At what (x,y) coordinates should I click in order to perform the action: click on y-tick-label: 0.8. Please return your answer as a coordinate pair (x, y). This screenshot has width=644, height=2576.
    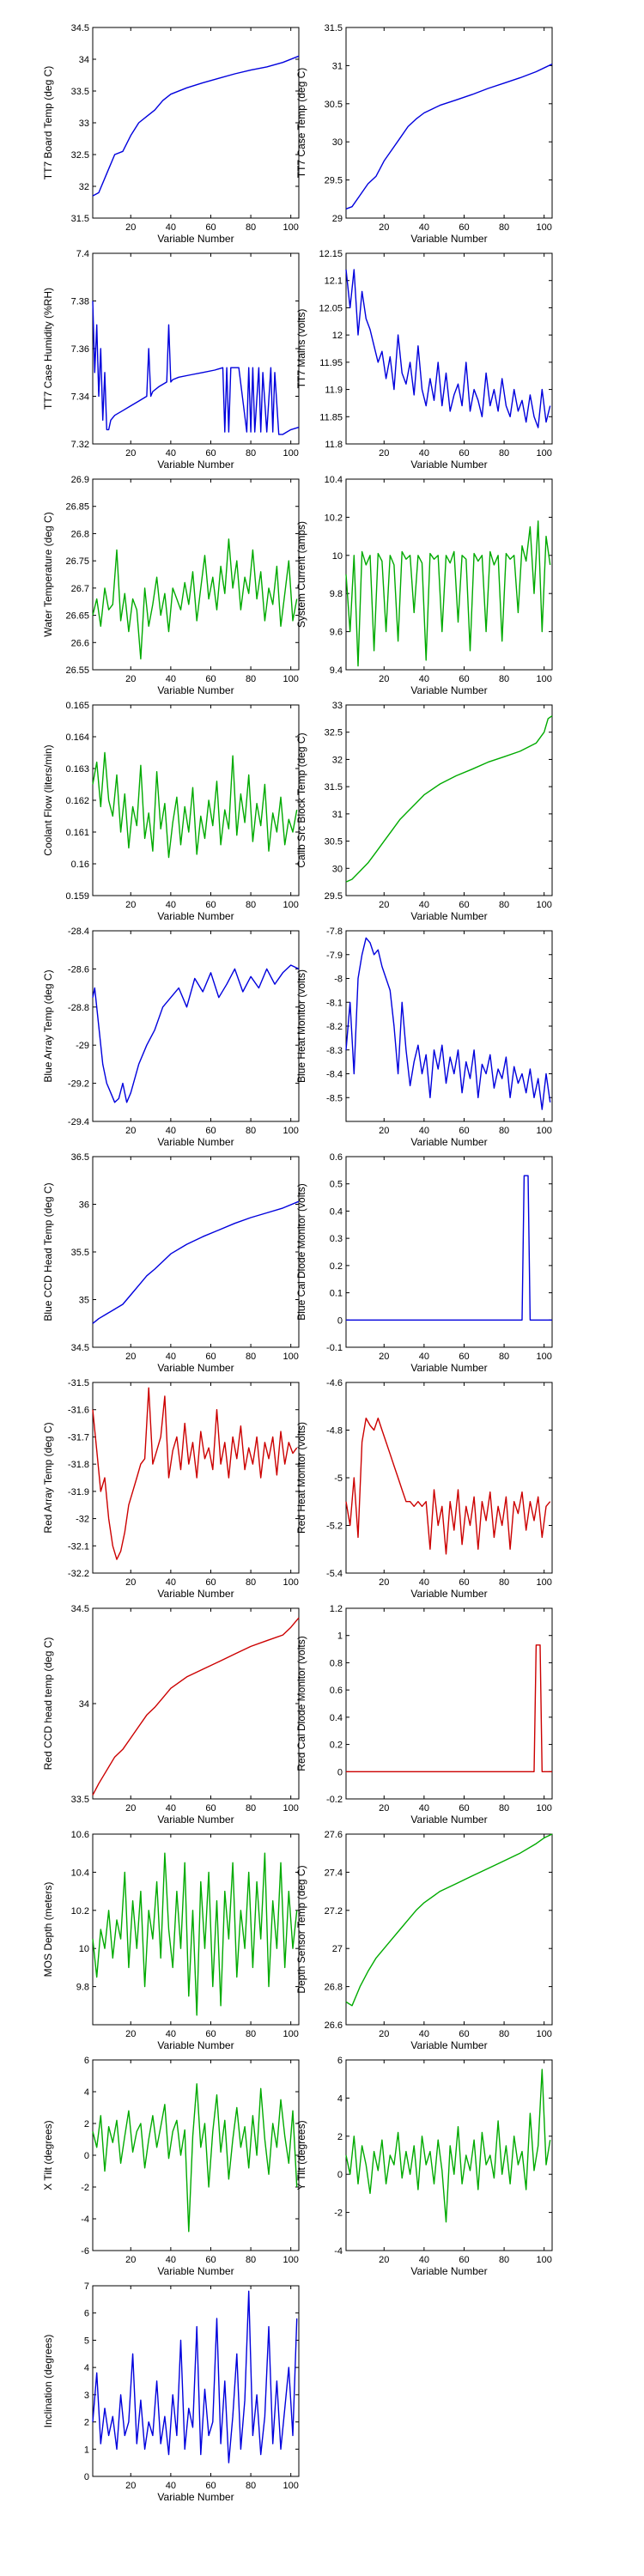
    Looking at the image, I should click on (336, 1663).